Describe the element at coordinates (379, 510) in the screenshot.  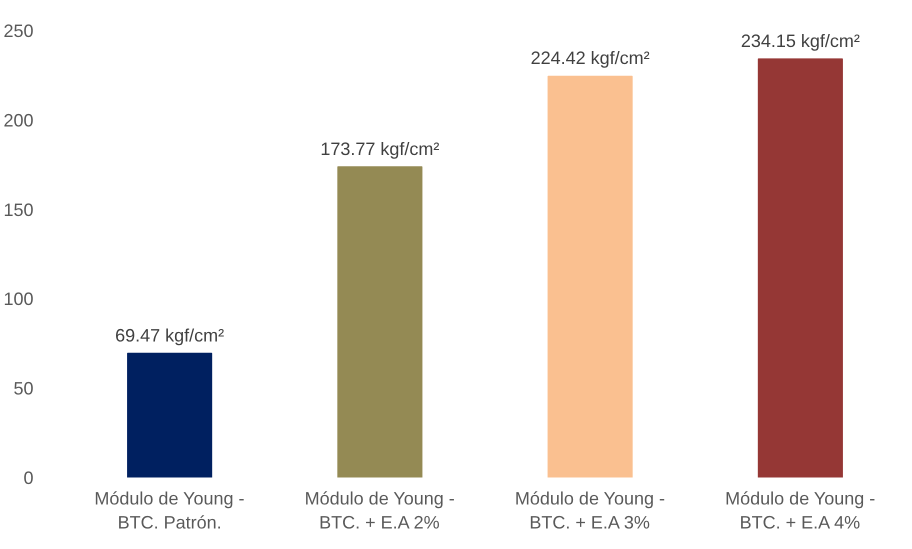
I see `x-tick-label: Módulo de Young - BTC. + E.A 2%` at that location.